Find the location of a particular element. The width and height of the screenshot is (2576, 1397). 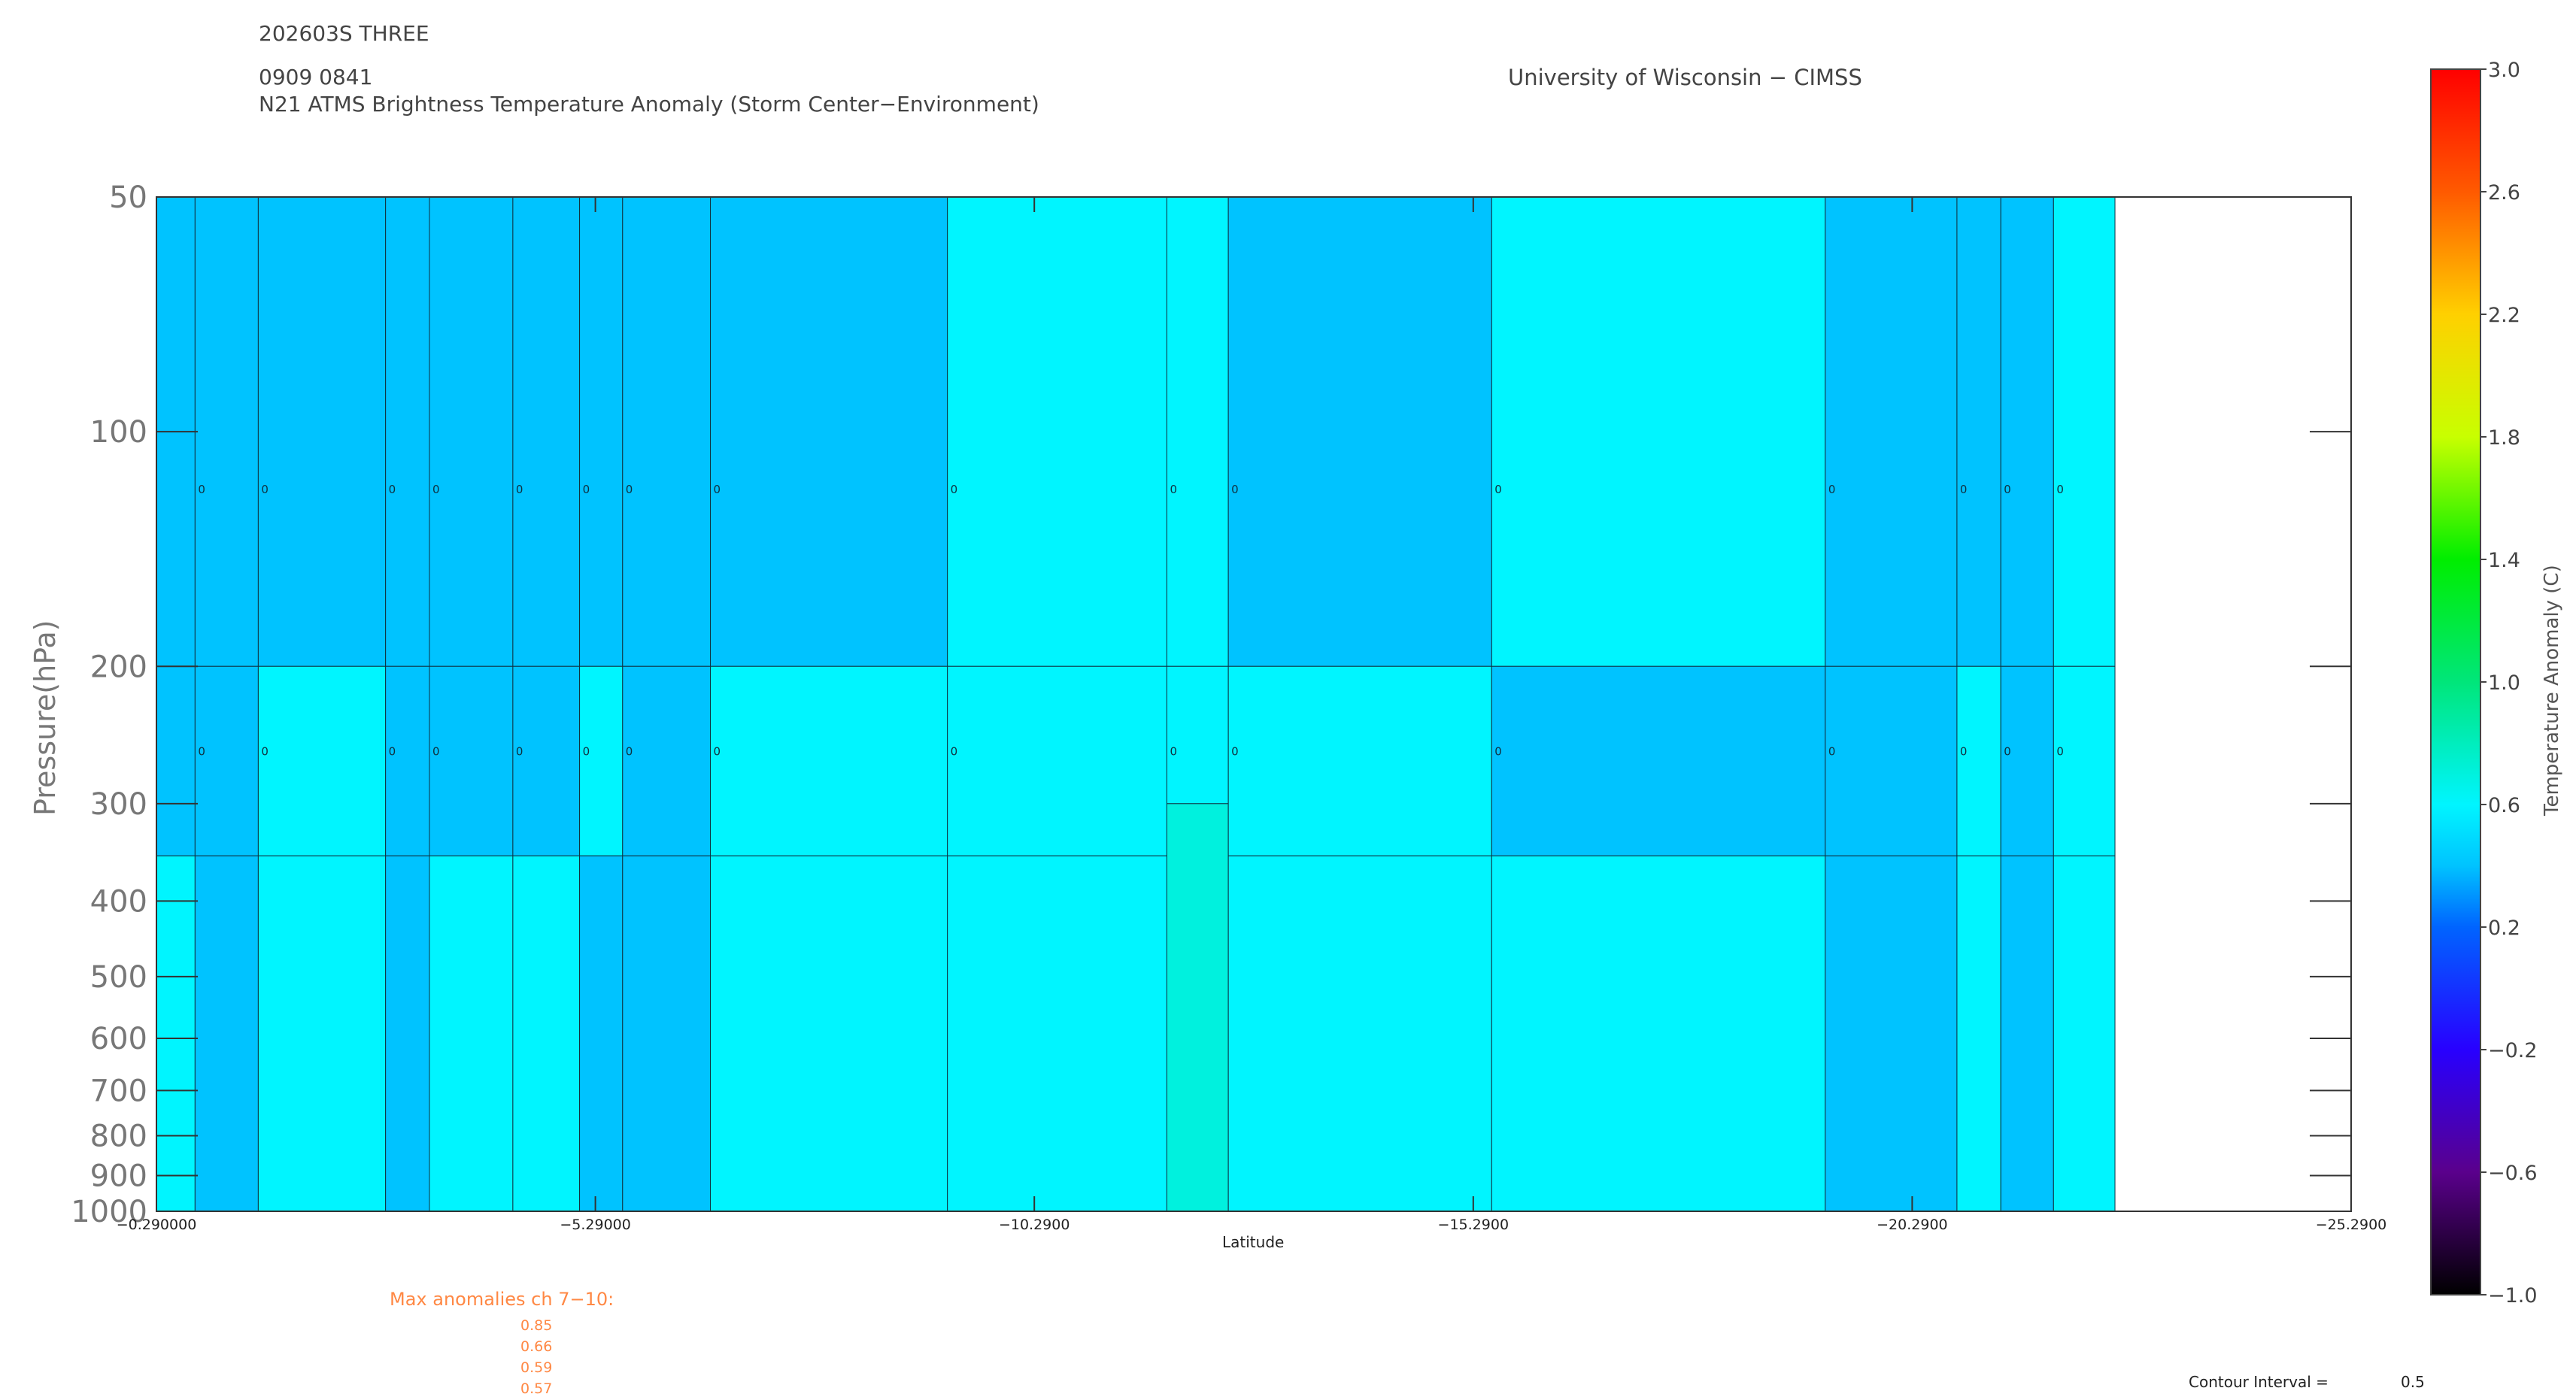

colorbar-tick-label: 2.2 is located at coordinates (2504, 315).